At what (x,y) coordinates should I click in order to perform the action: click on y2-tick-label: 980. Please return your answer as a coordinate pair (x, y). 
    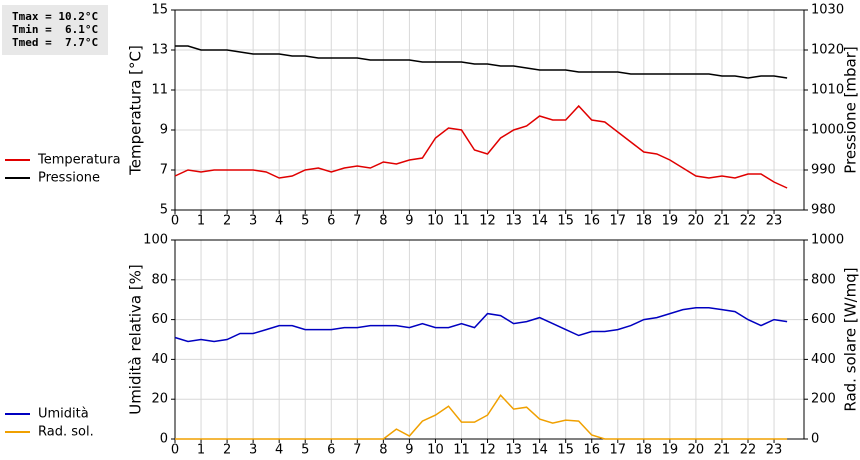
    Looking at the image, I should click on (823, 210).